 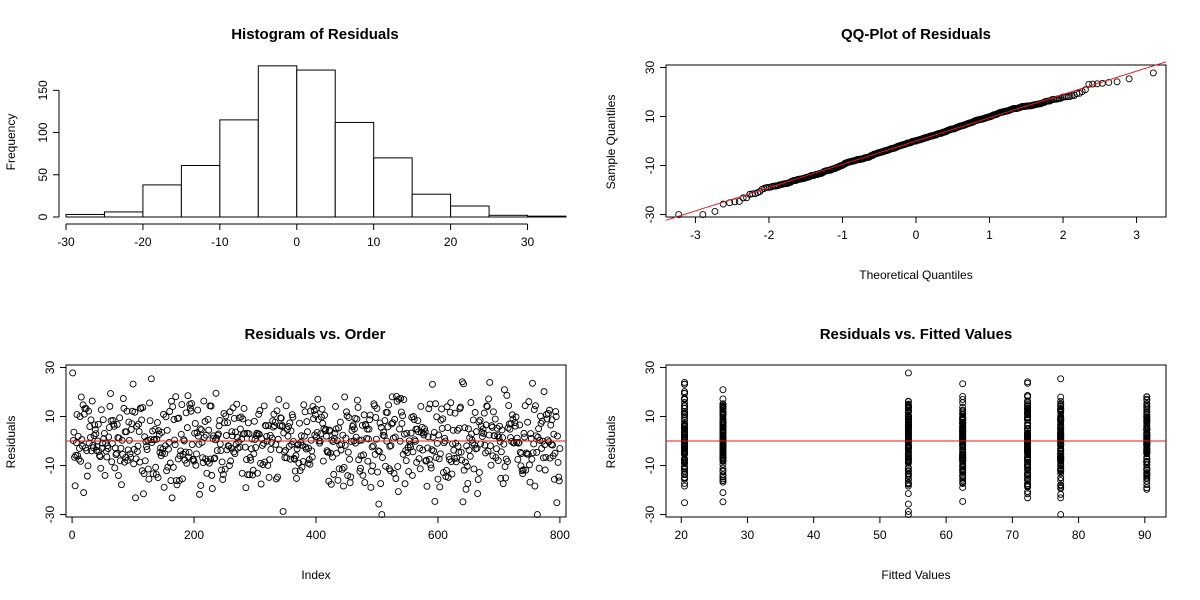 What do you see at coordinates (431, 205) in the screenshot?
I see `histogram-bar` at bounding box center [431, 205].